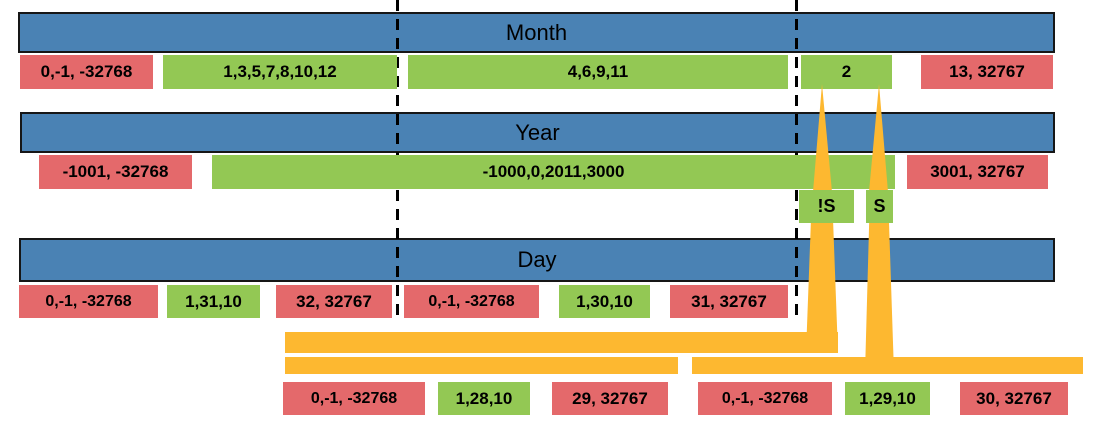 This screenshot has height=436, width=1093. I want to click on month-cell-invalid-high: 13, 32767, so click(987, 72).